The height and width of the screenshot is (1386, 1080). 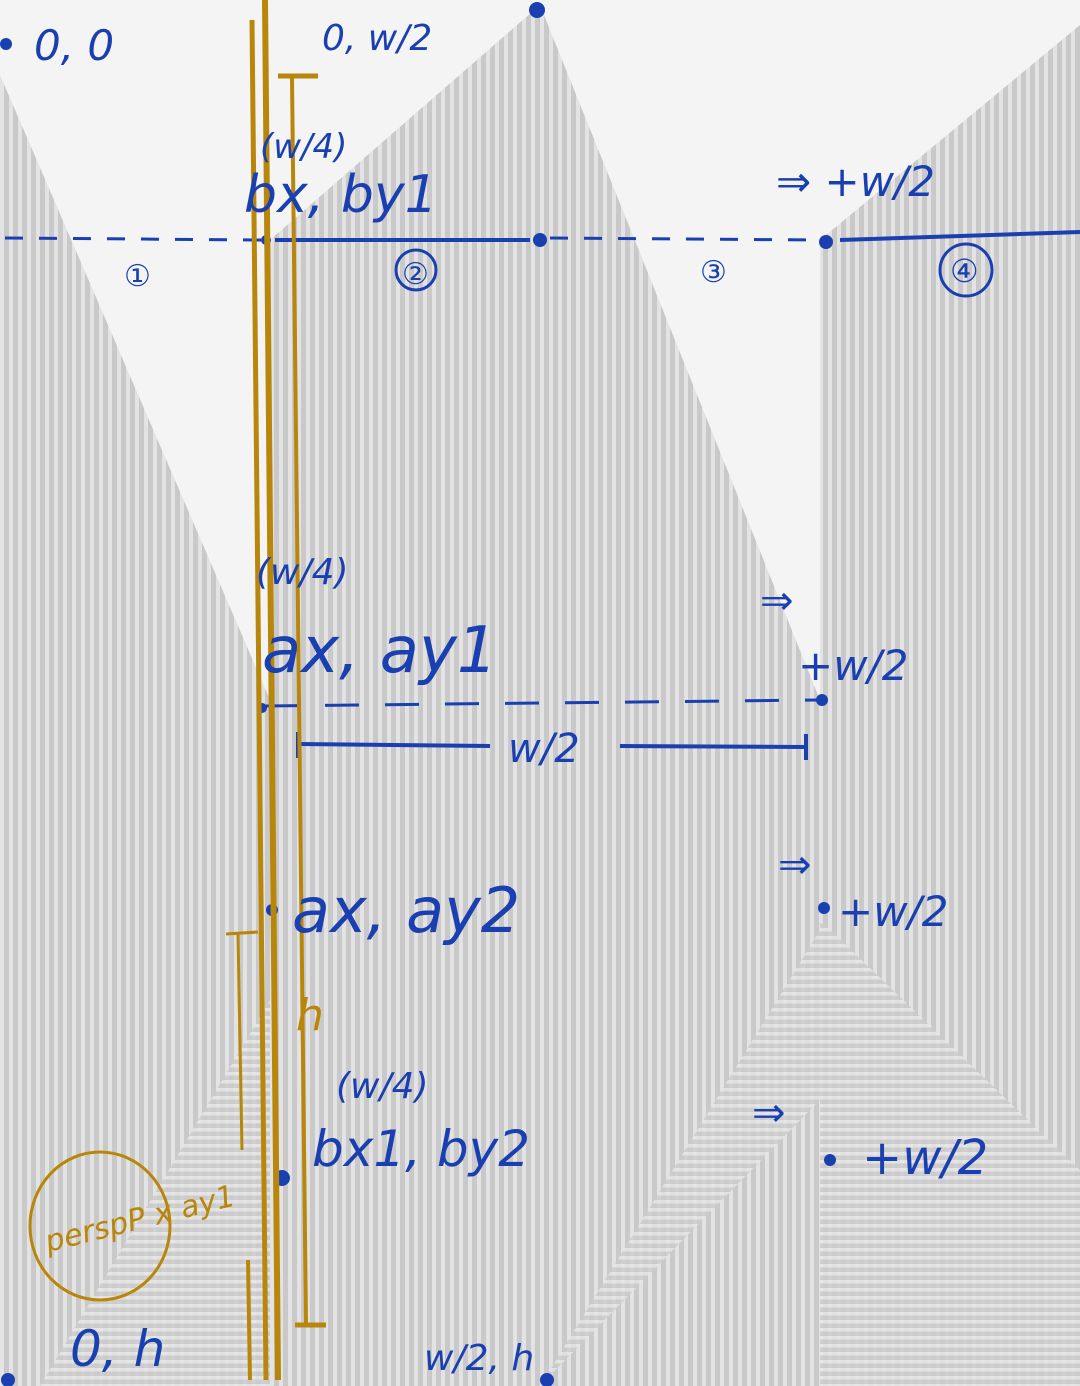 I want to click on region-4-circle, so click(x=966, y=270).